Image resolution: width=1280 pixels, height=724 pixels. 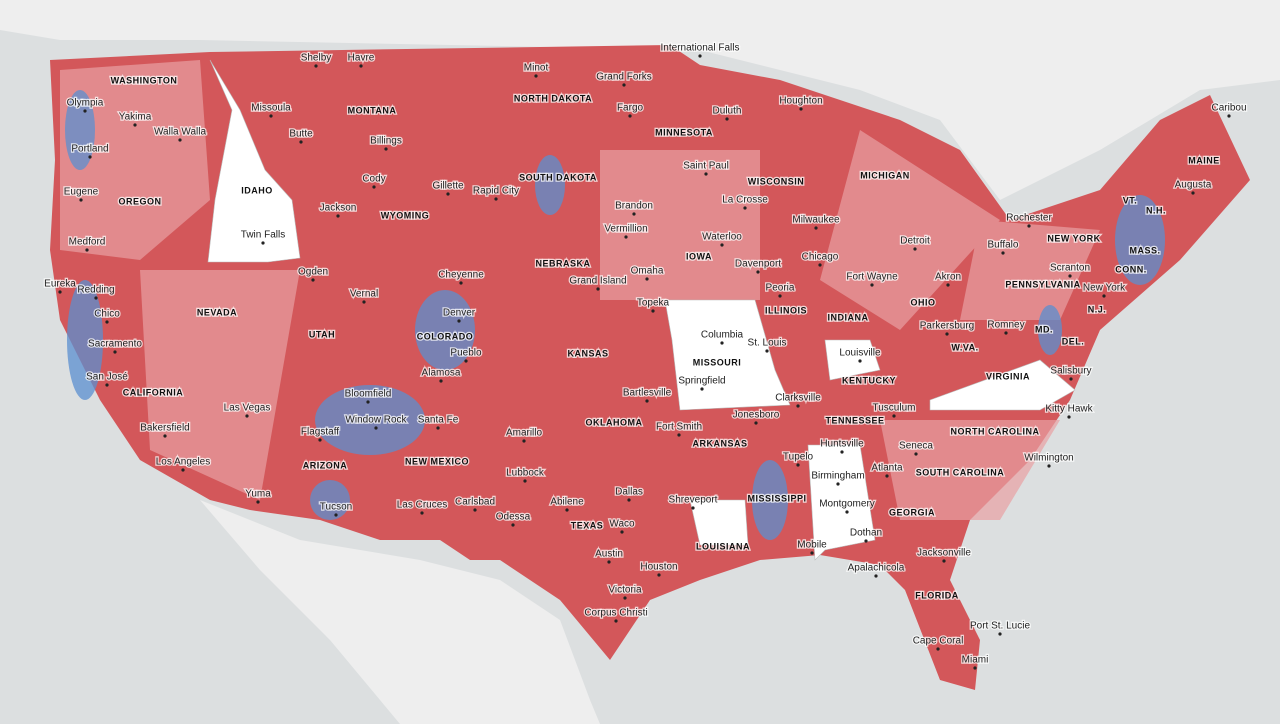 What do you see at coordinates (1005, 325) in the screenshot?
I see `city-label: Romney` at bounding box center [1005, 325].